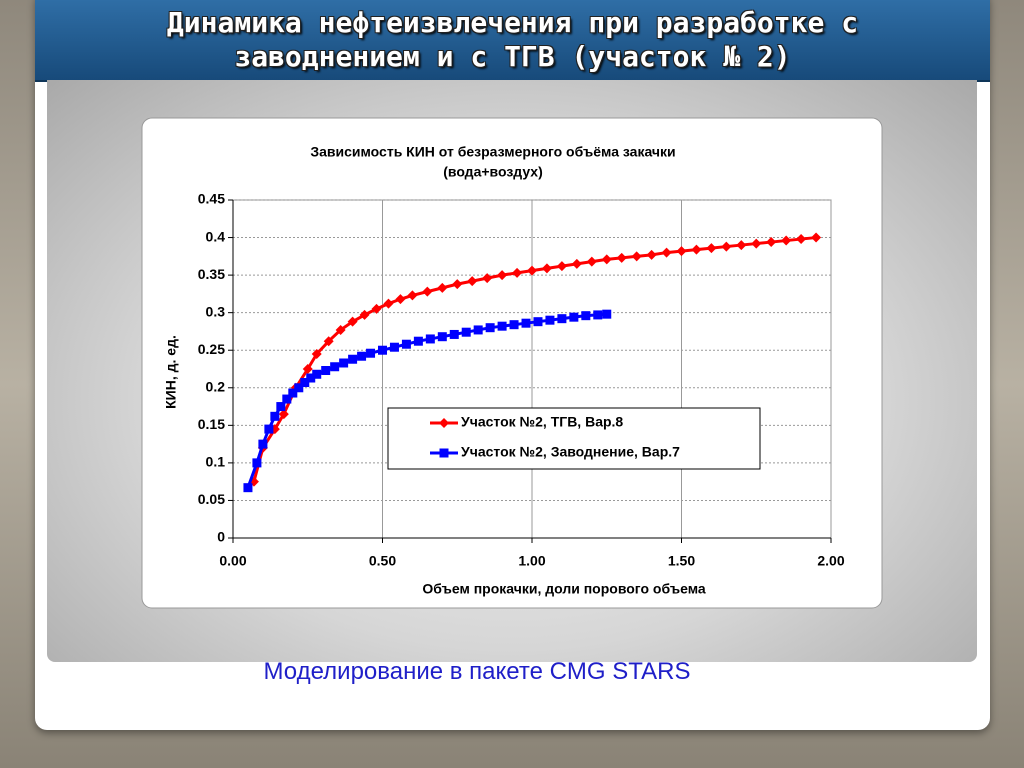  I want to click on legend-label: Участок №2, ТГВ, Вар.8, so click(542, 422).